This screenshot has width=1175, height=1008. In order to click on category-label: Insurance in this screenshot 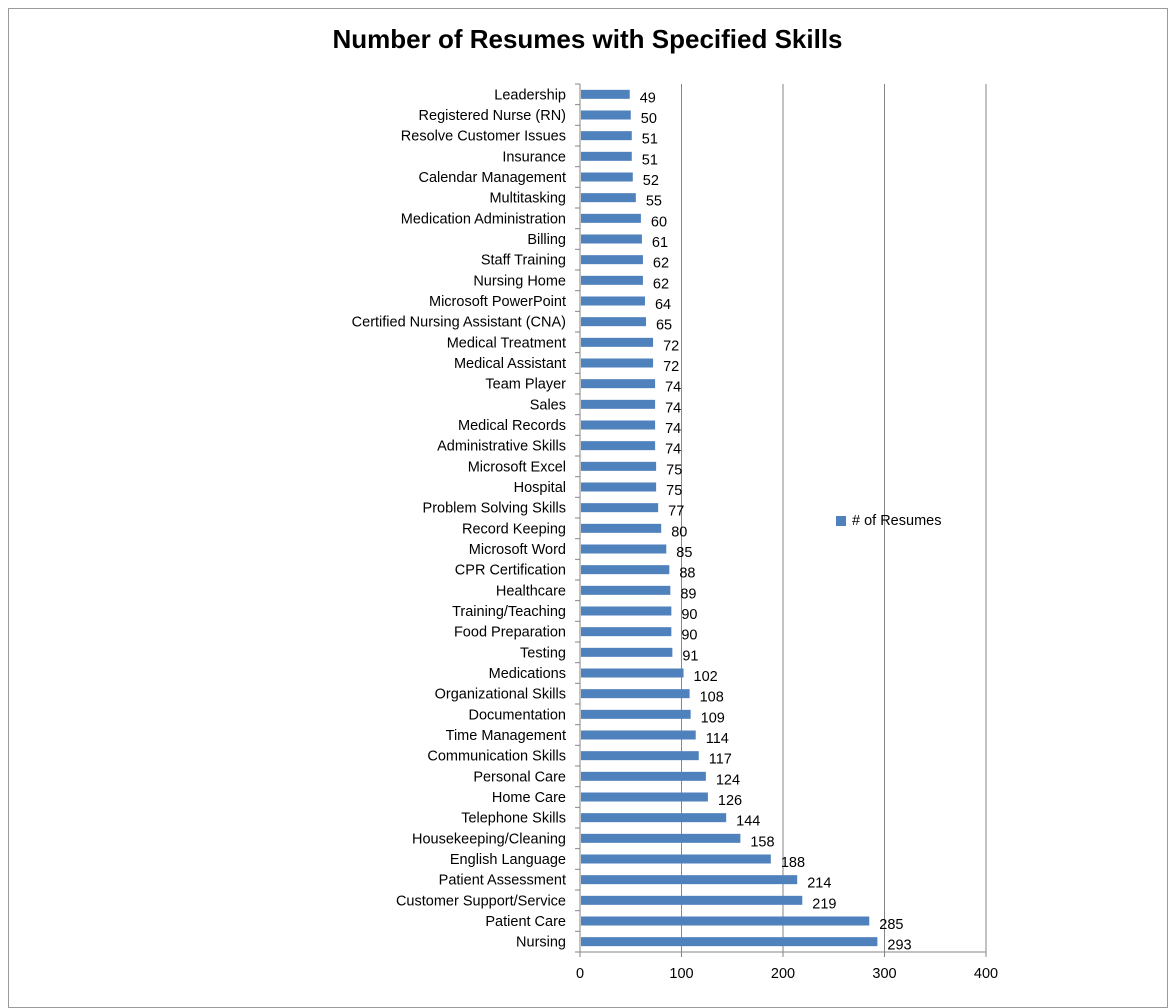, I will do `click(534, 157)`.